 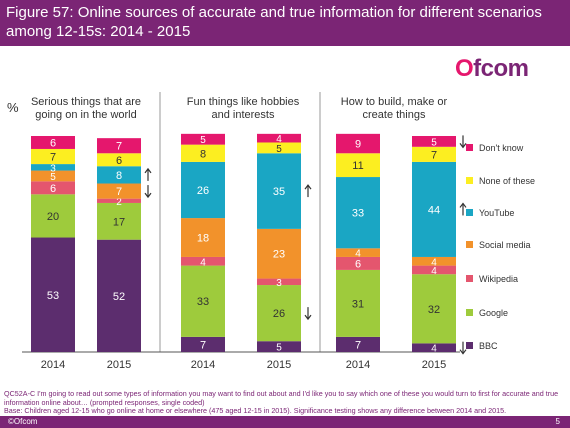 I want to click on legend-swatch-wikipedia, so click(x=469, y=278).